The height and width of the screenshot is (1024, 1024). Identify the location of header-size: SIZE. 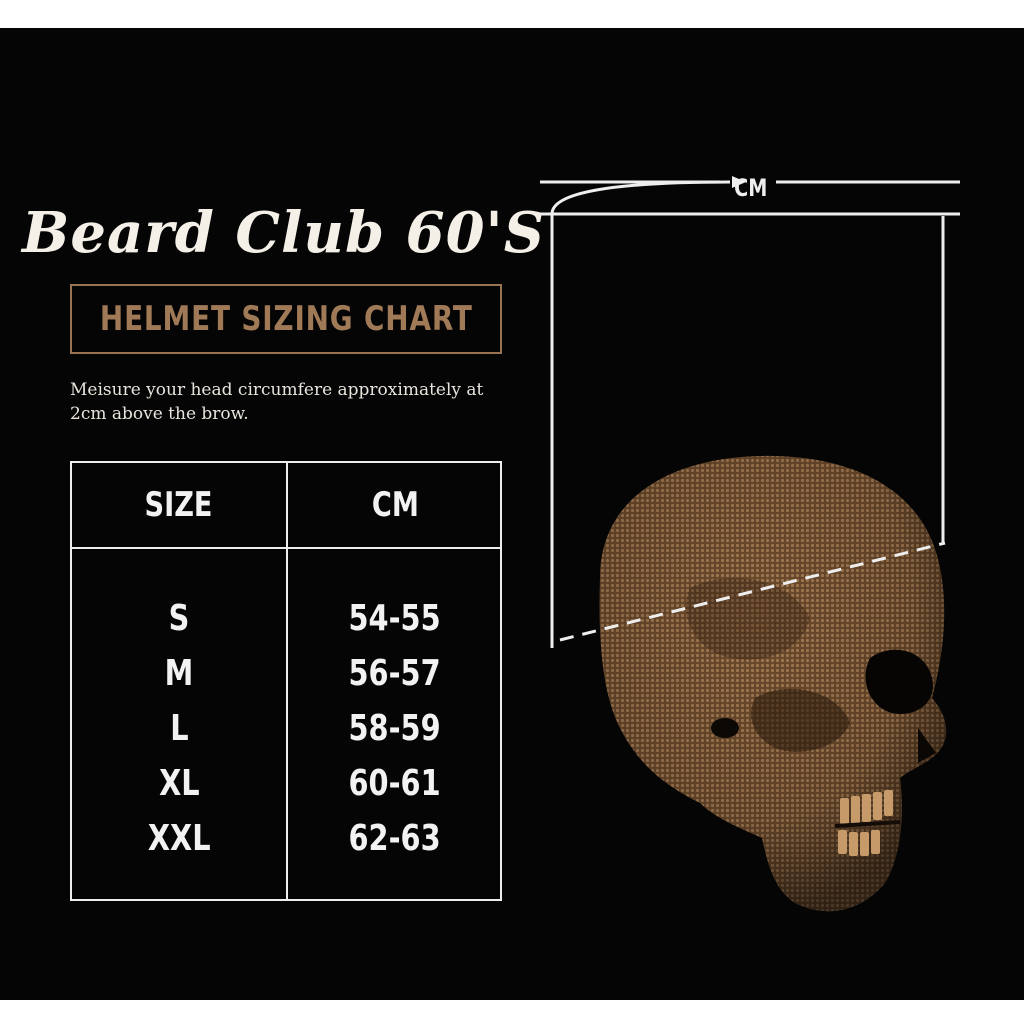
(179, 505).